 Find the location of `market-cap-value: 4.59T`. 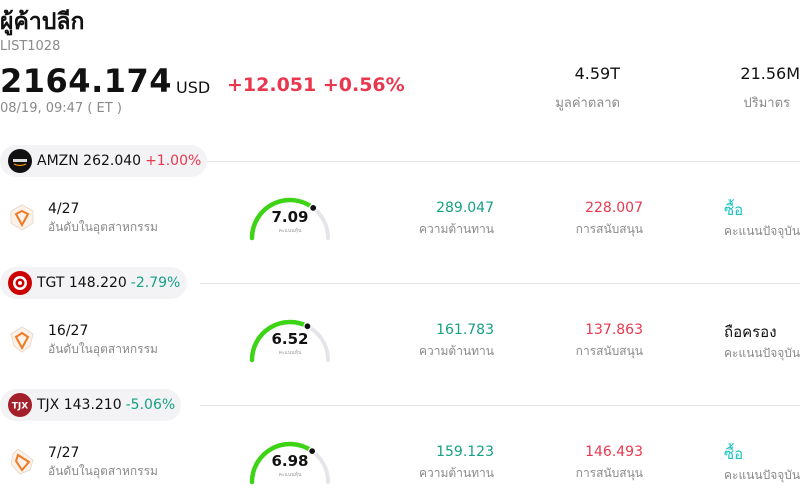

market-cap-value: 4.59T is located at coordinates (597, 73).